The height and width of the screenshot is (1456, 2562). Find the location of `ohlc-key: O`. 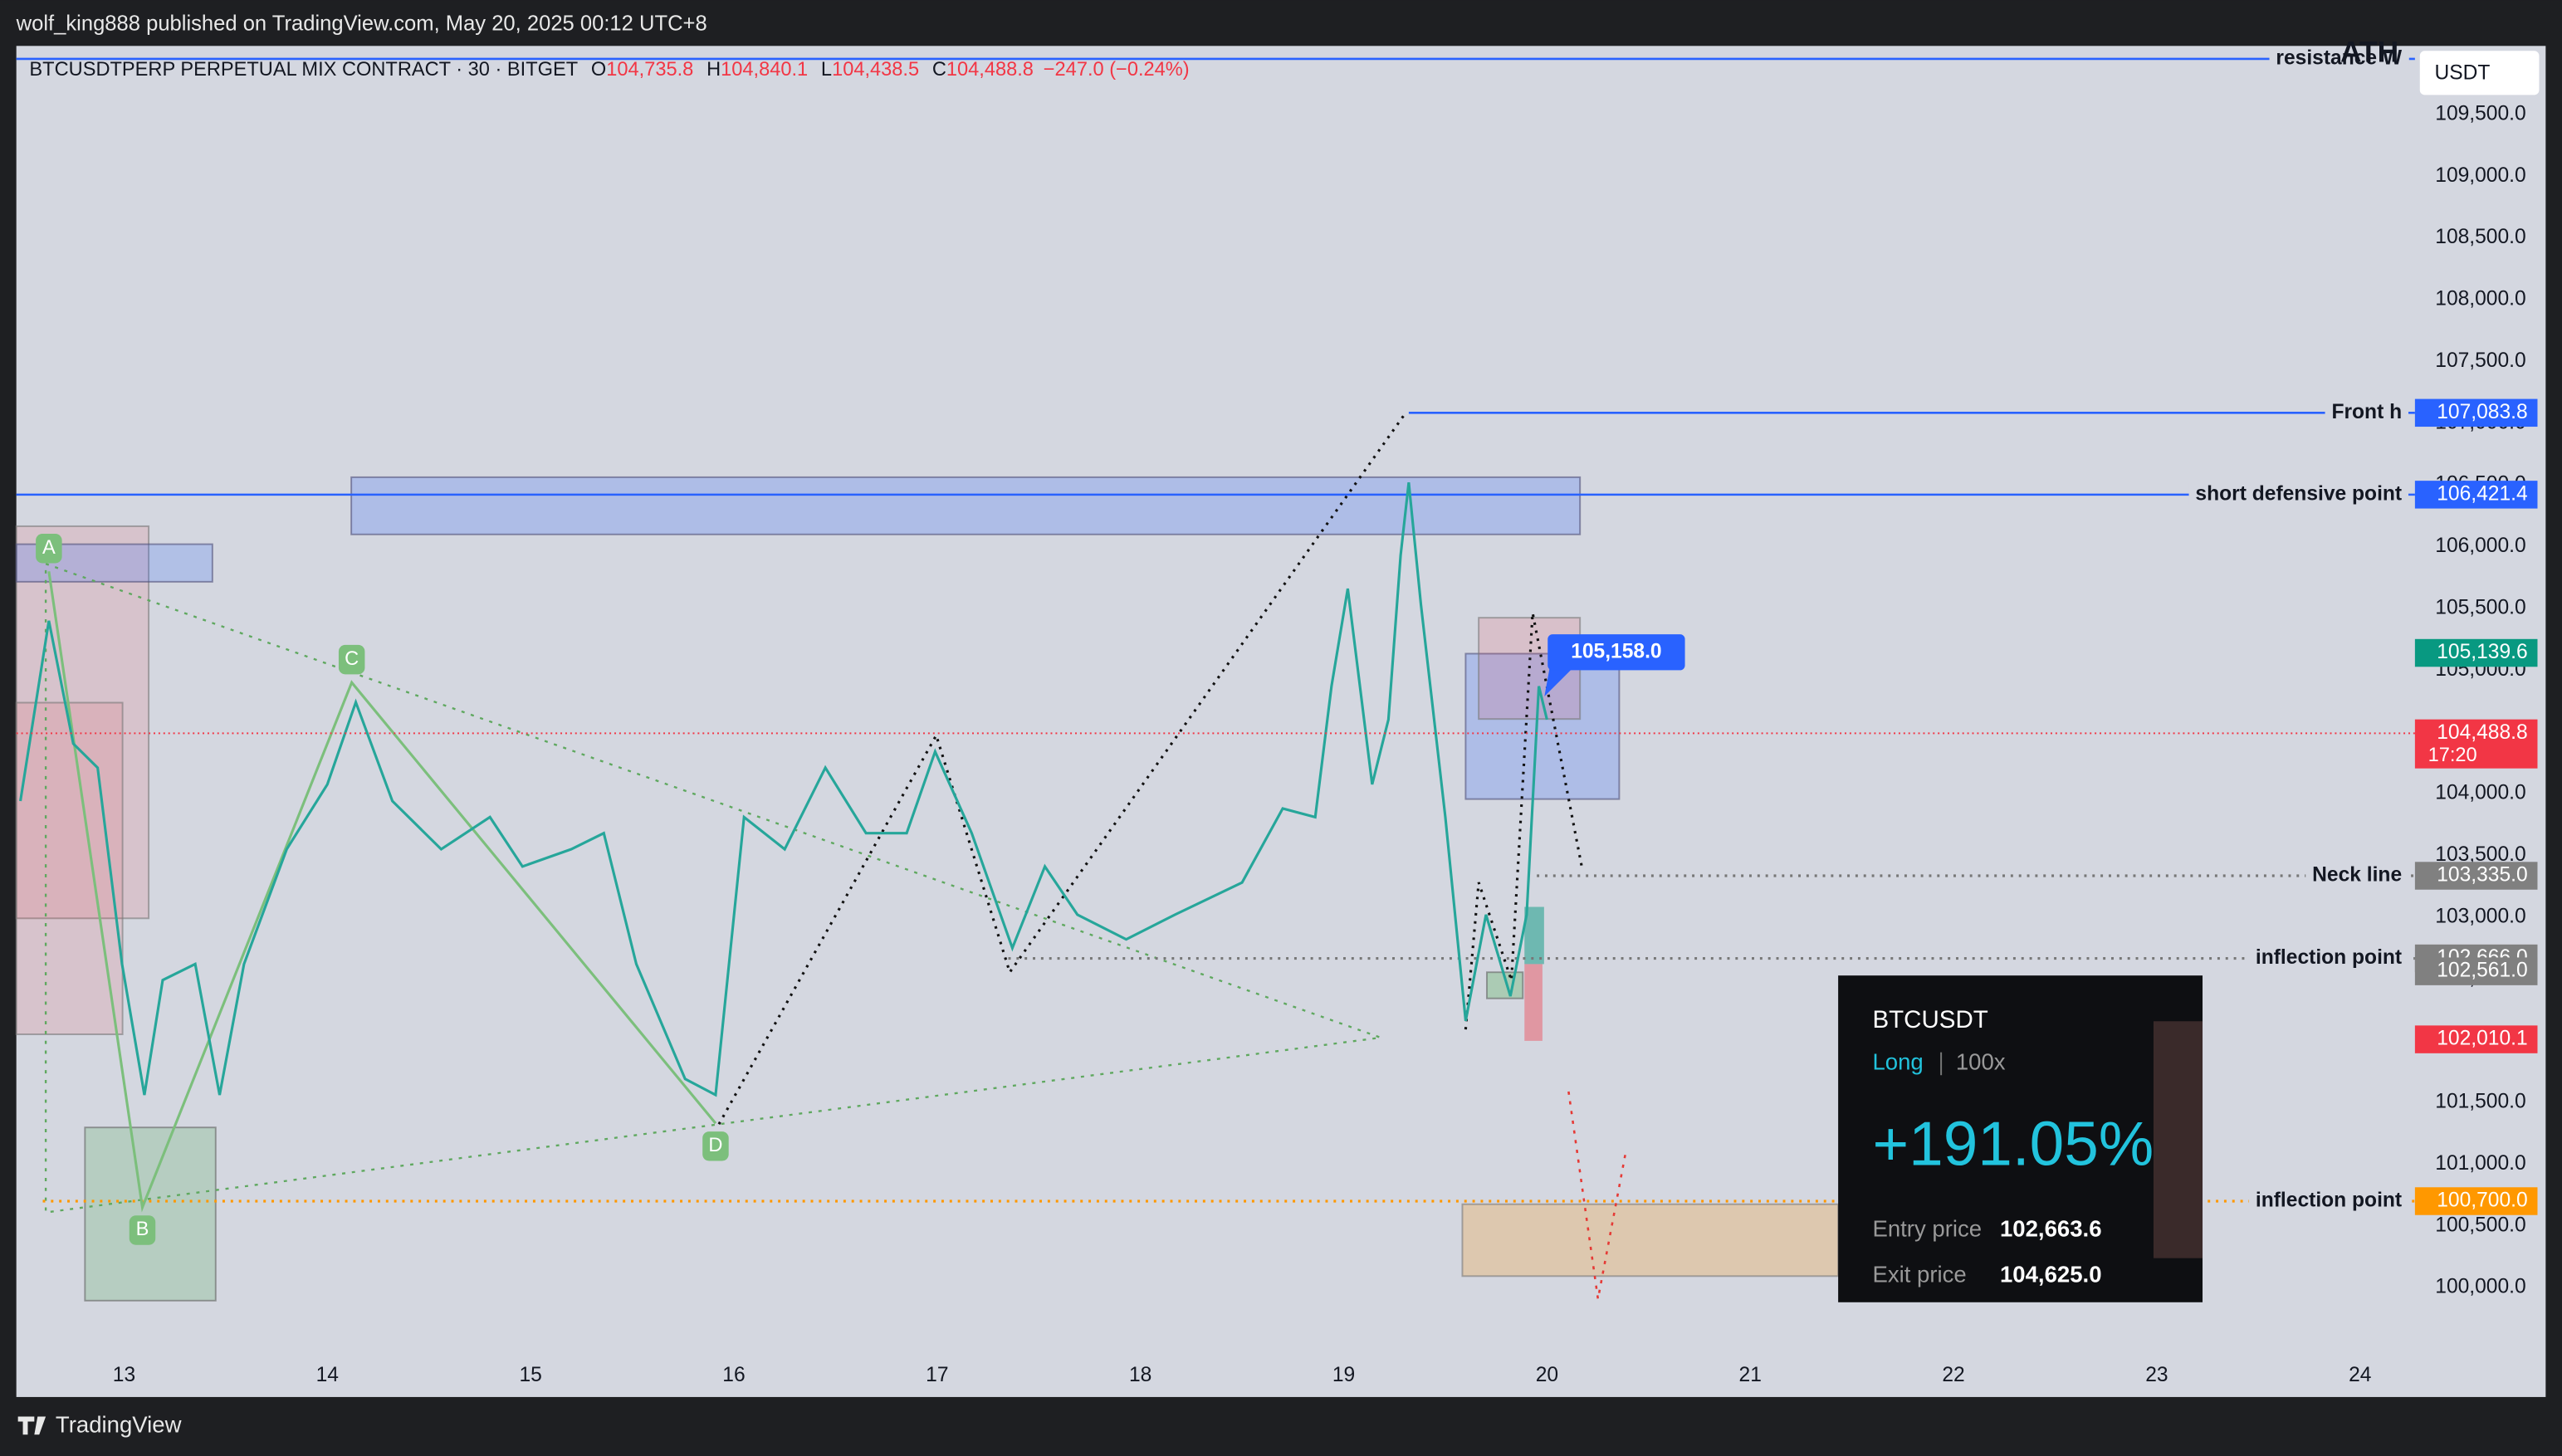

ohlc-key: O is located at coordinates (599, 70).